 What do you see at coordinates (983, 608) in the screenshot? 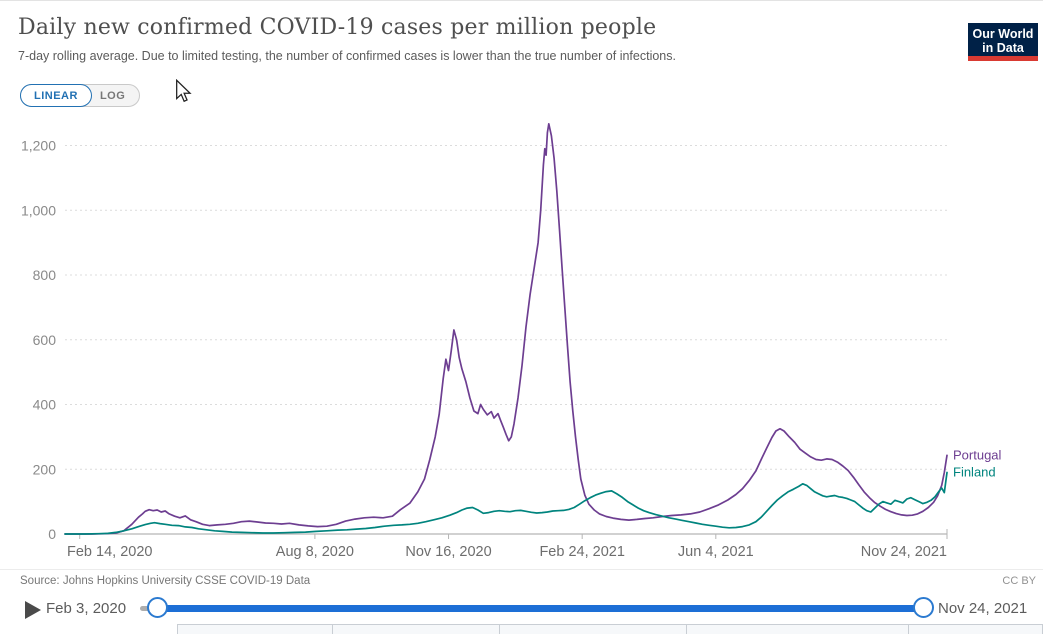
I see `timeline-end-date: Nov 24, 2021` at bounding box center [983, 608].